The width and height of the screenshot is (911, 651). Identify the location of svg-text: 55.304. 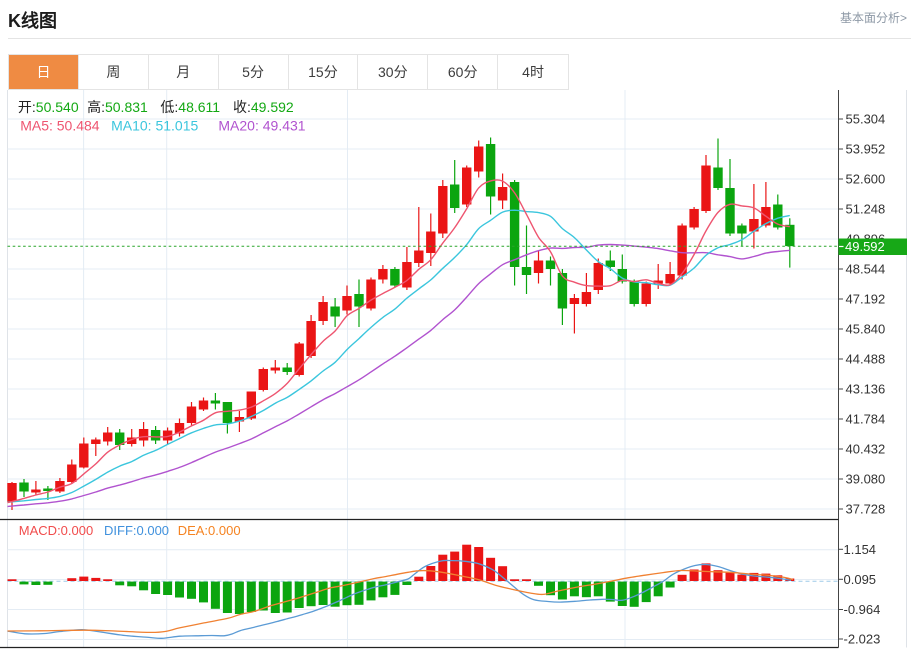
(866, 119).